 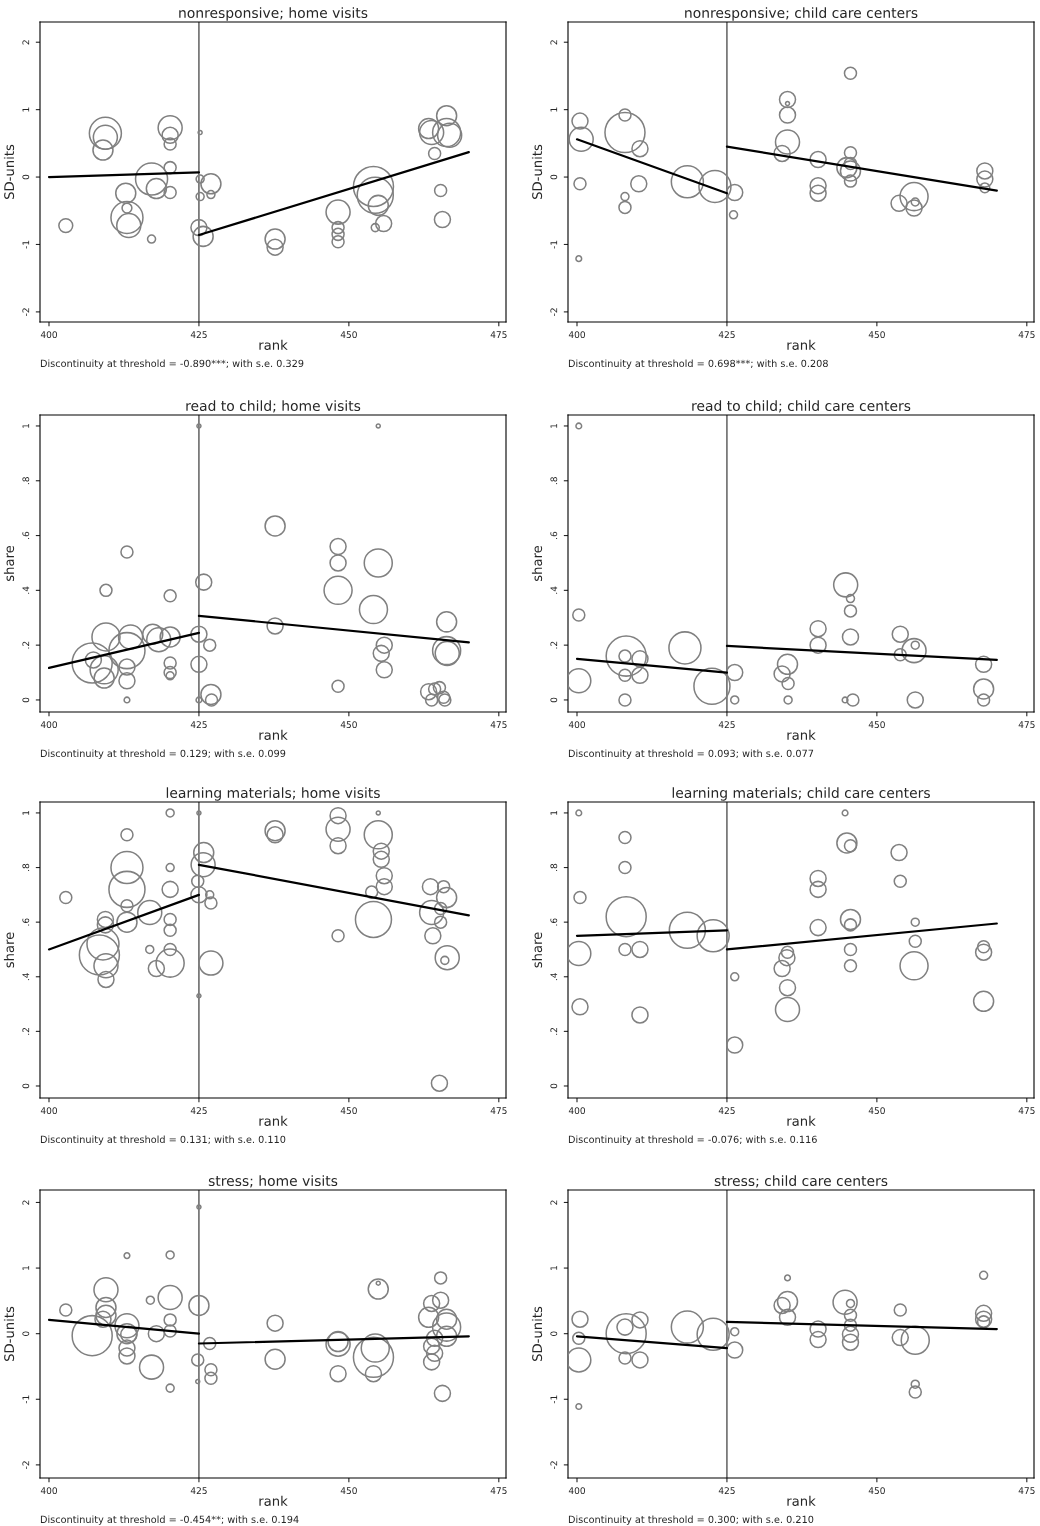 What do you see at coordinates (801, 14) in the screenshot?
I see `chart-title: nonresponsive; child care centers` at bounding box center [801, 14].